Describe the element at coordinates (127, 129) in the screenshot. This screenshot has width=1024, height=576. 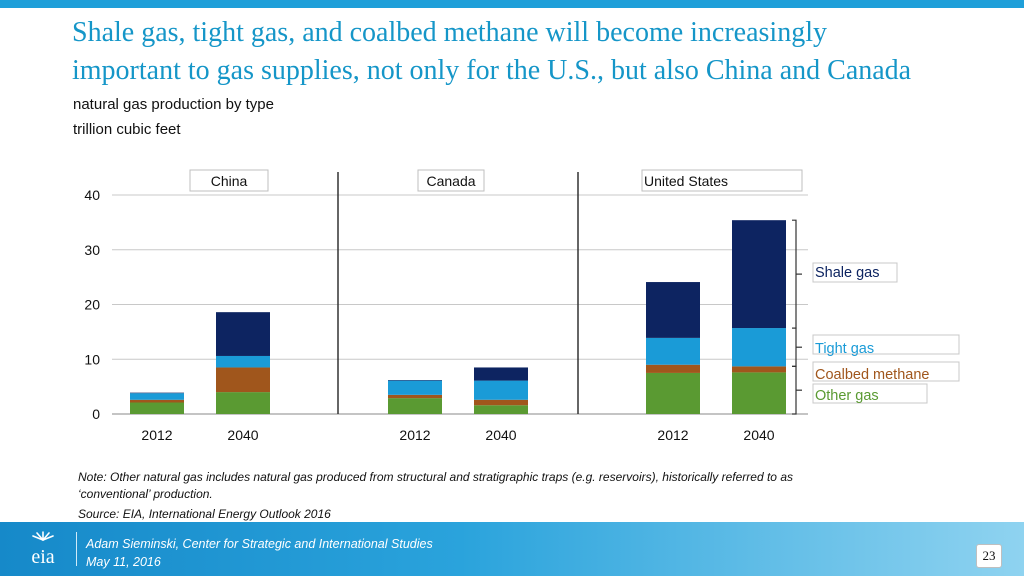
I see `chart-units: trillion cubic feet` at that location.